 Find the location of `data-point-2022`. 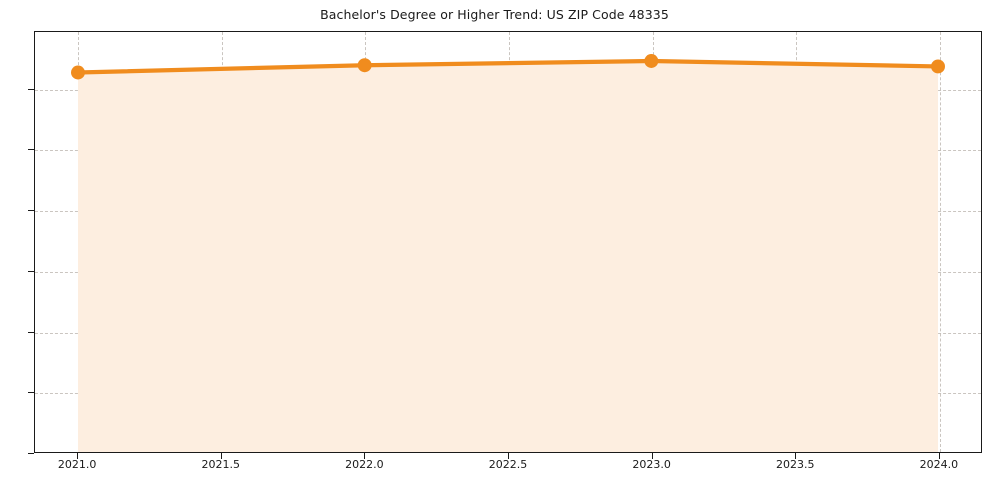

data-point-2022 is located at coordinates (364, 65).